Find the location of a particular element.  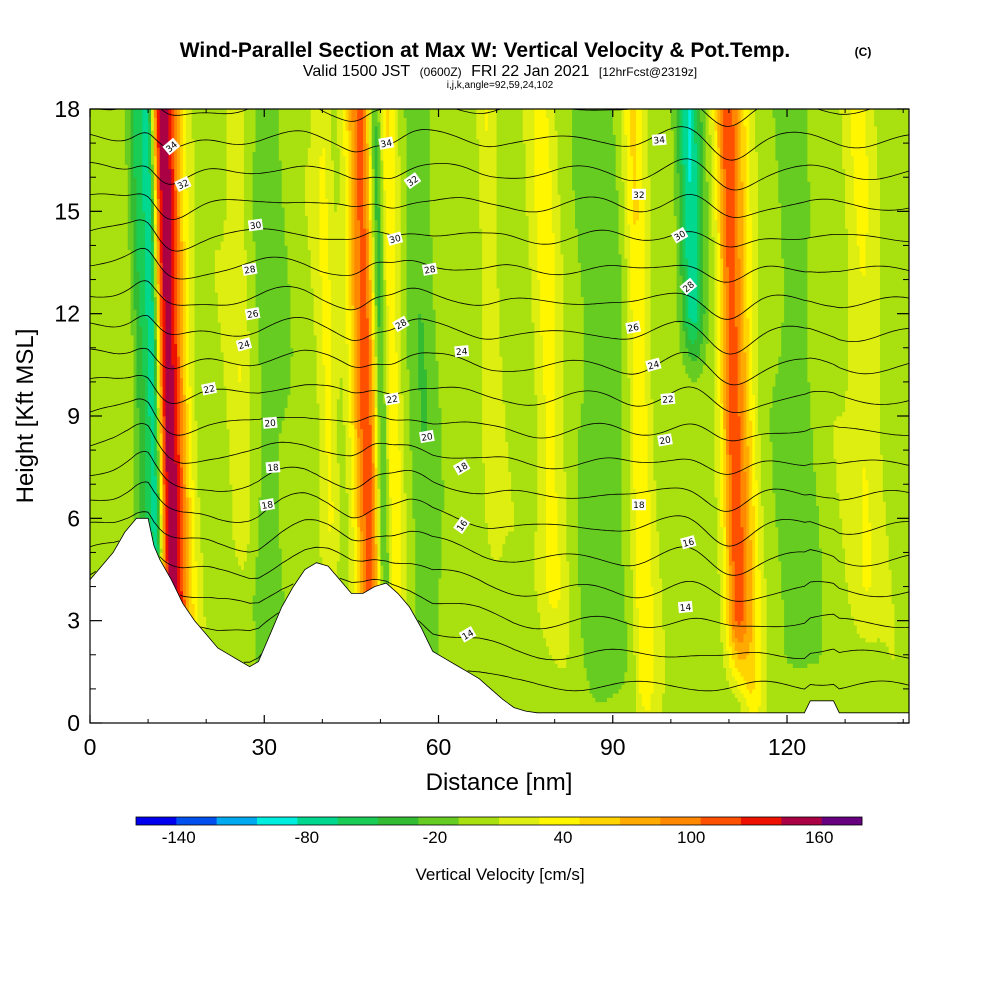

isentrope-label-text: 26 is located at coordinates (252, 315).